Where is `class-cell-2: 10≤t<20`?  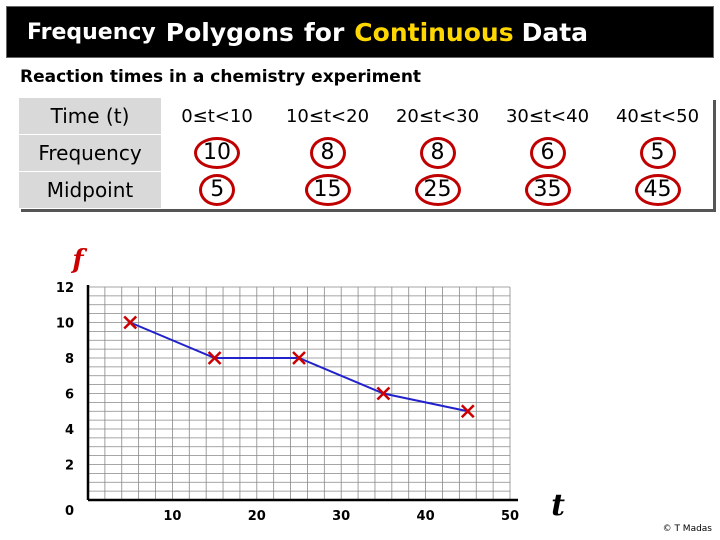
class-cell-2: 10≤t<20 is located at coordinates (327, 116).